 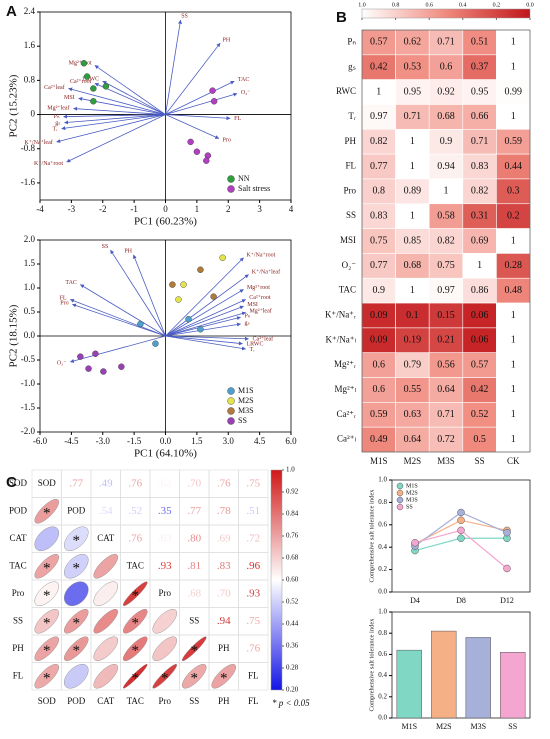 I want to click on row-label: K⁺/Na⁺ₗ, so click(x=341, y=339).